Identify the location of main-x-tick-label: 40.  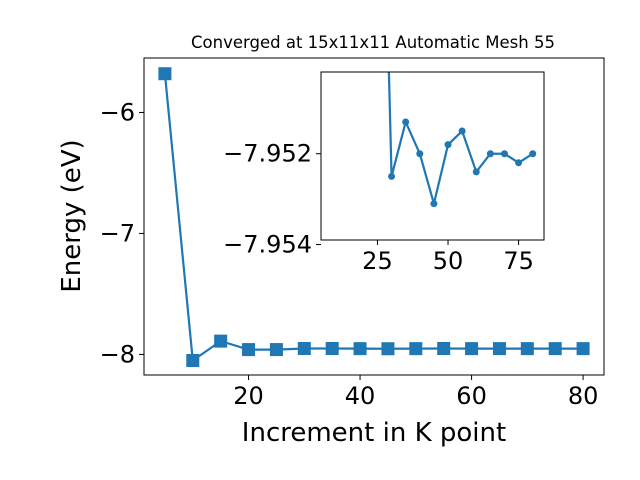
(360, 396).